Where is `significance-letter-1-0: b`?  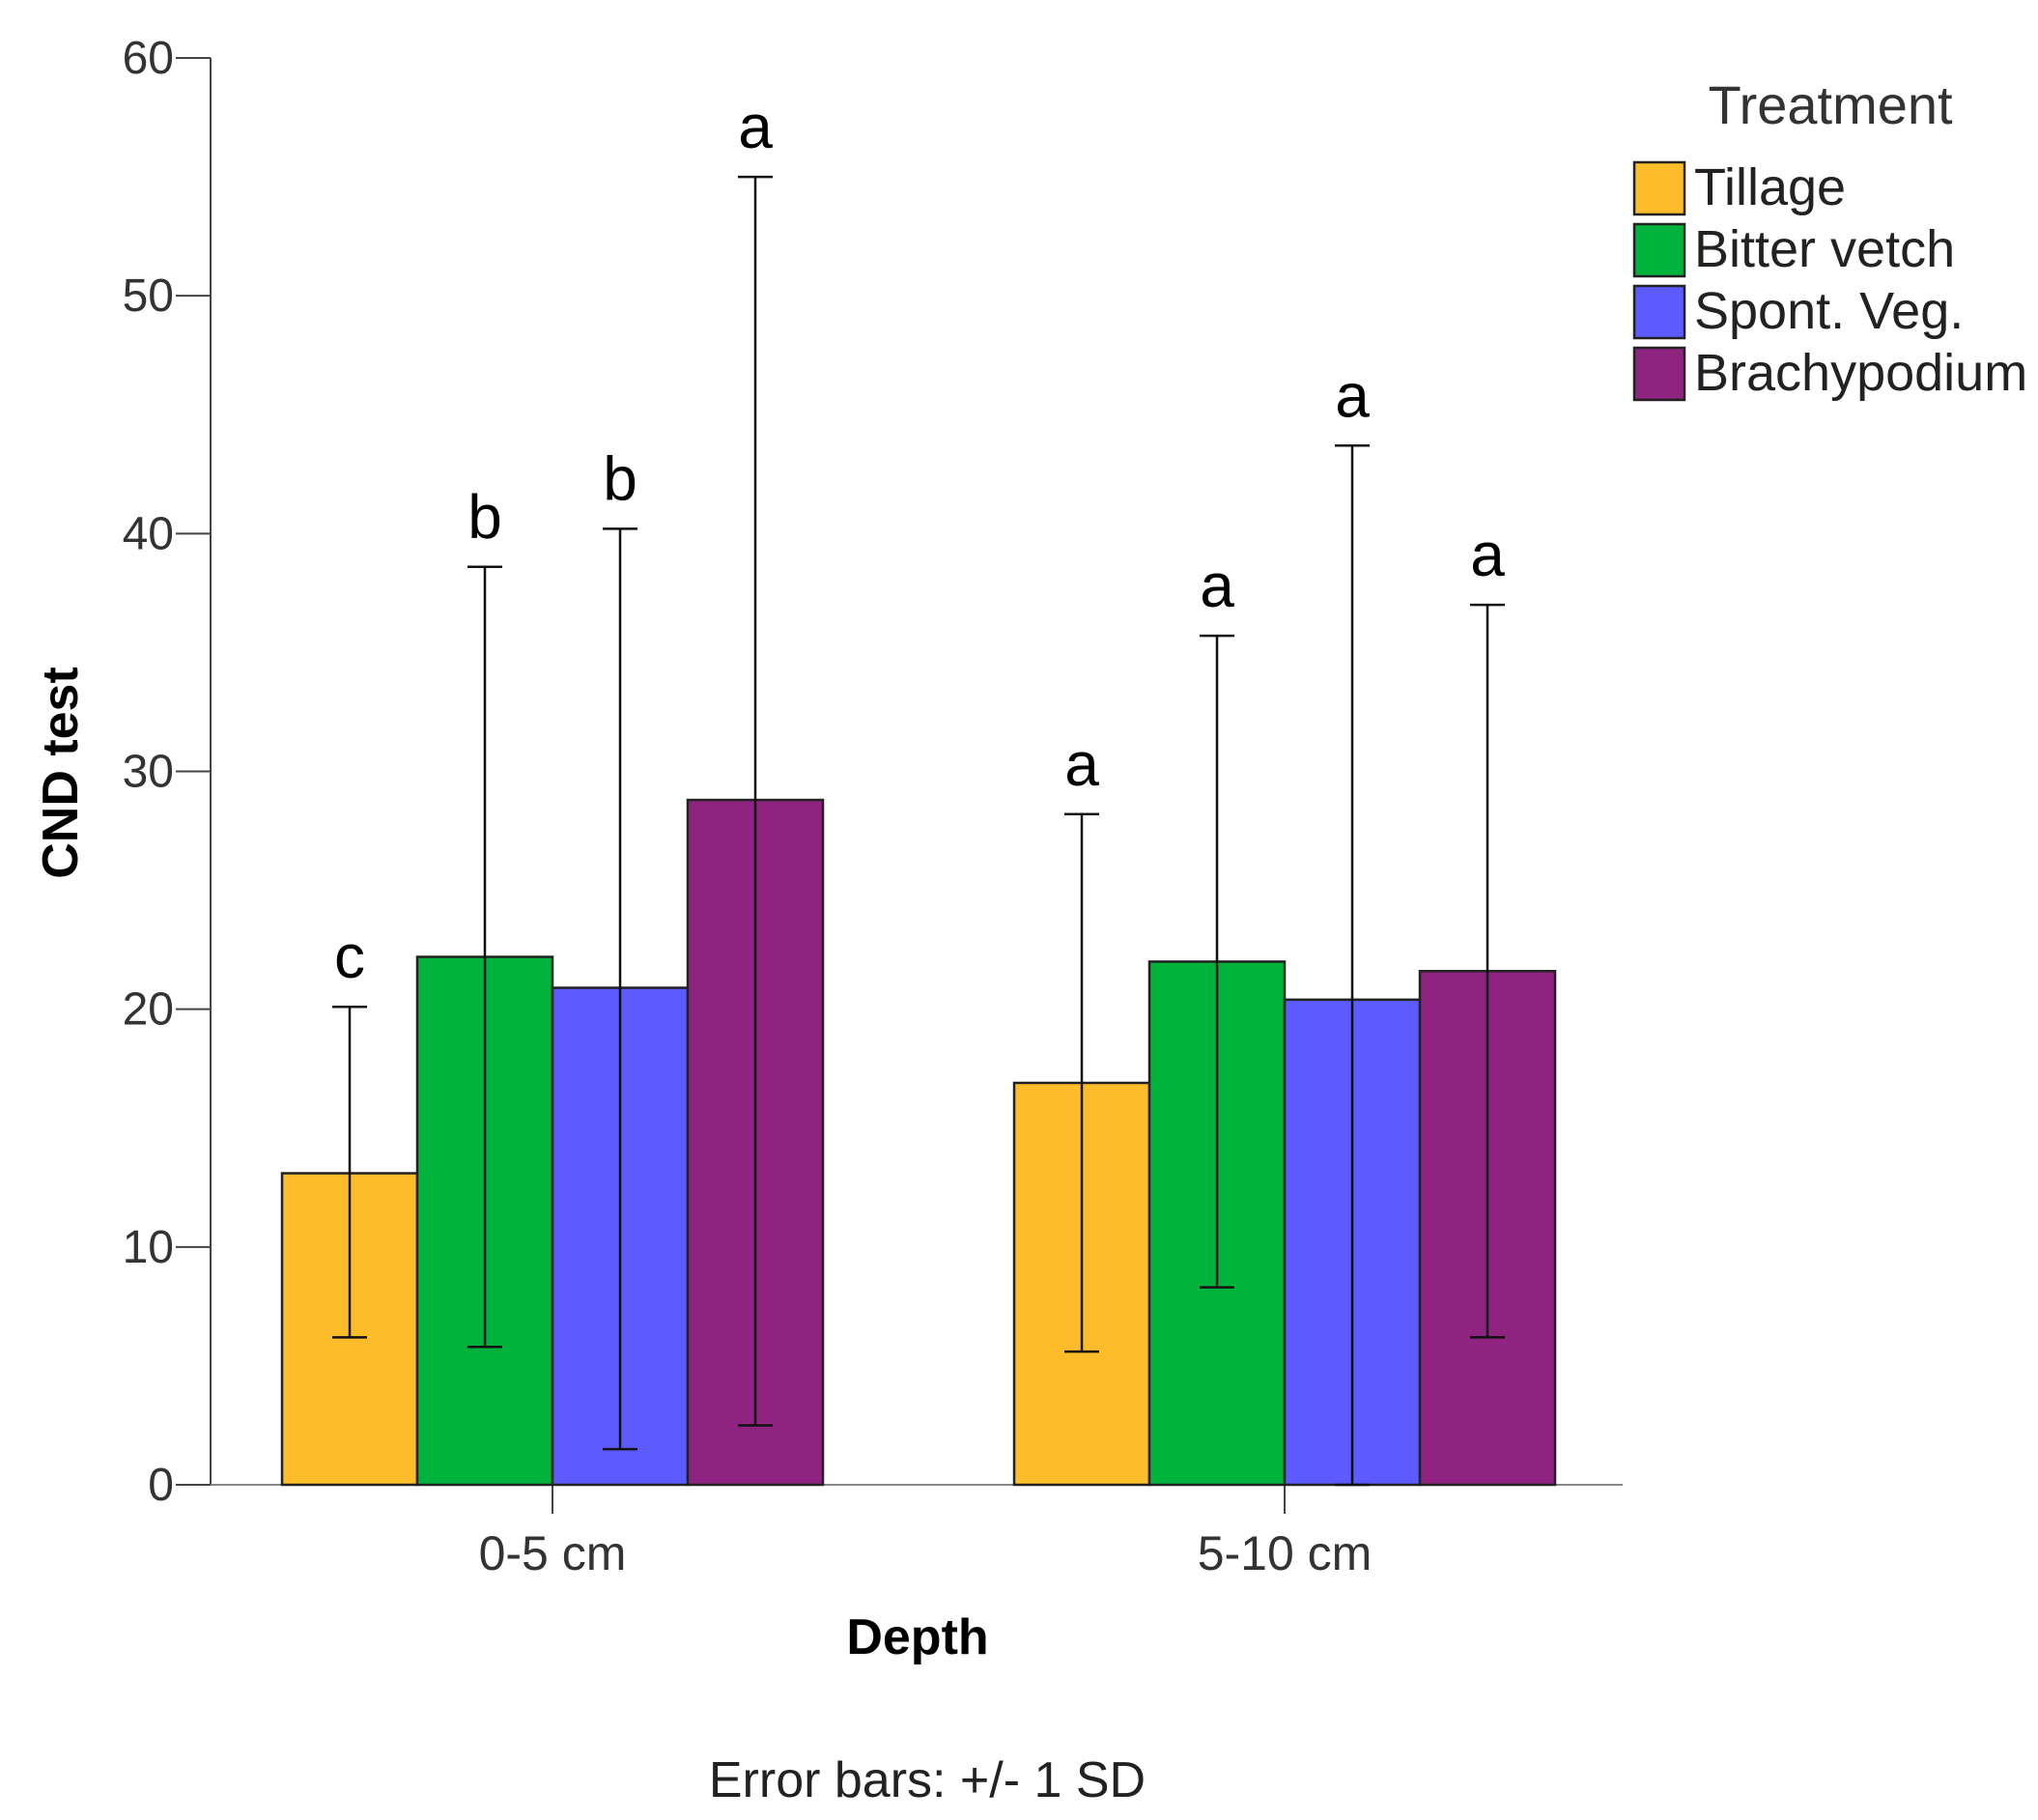 significance-letter-1-0: b is located at coordinates (485, 517).